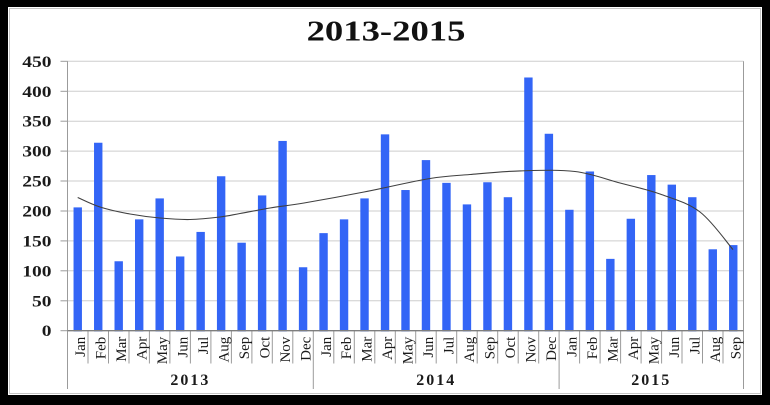 Image resolution: width=770 pixels, height=405 pixels. I want to click on svg-text: 300, so click(36, 151).